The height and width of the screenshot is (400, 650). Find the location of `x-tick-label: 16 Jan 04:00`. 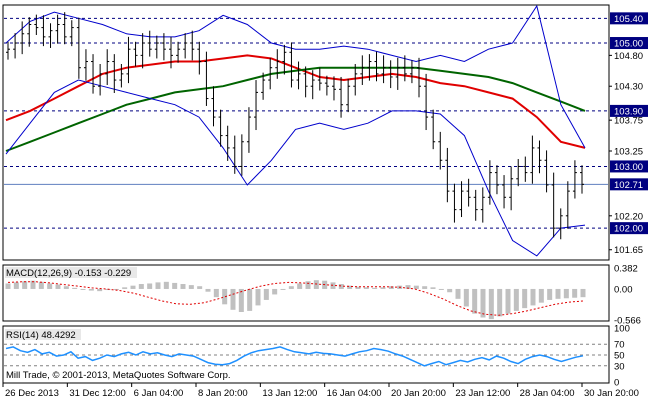

x-tick-label: 16 Jan 04:00 is located at coordinates (354, 393).